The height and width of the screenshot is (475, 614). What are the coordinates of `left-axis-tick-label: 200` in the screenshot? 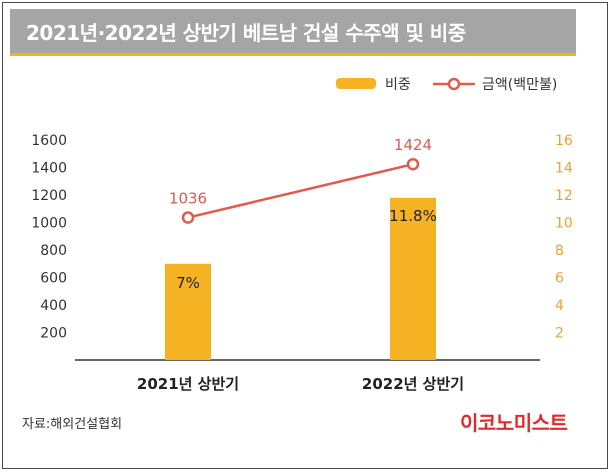 It's located at (53, 334).